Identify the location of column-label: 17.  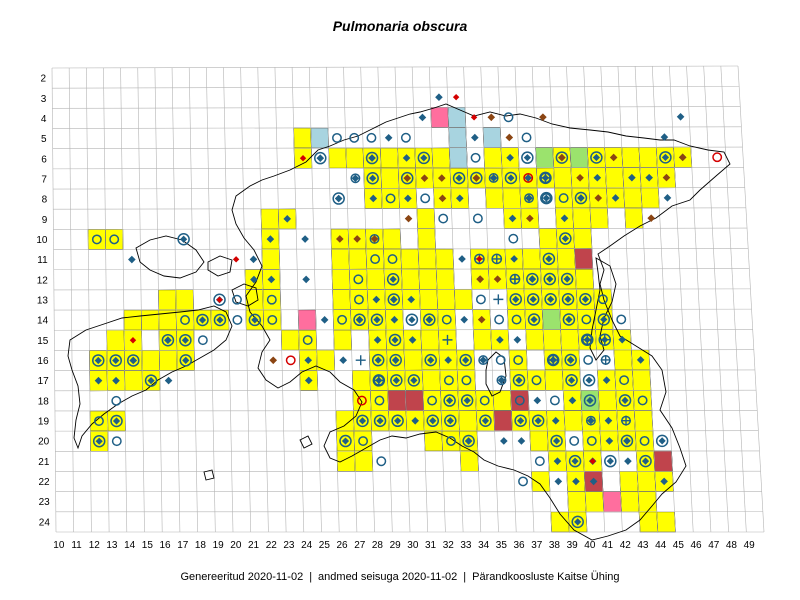
(183, 545).